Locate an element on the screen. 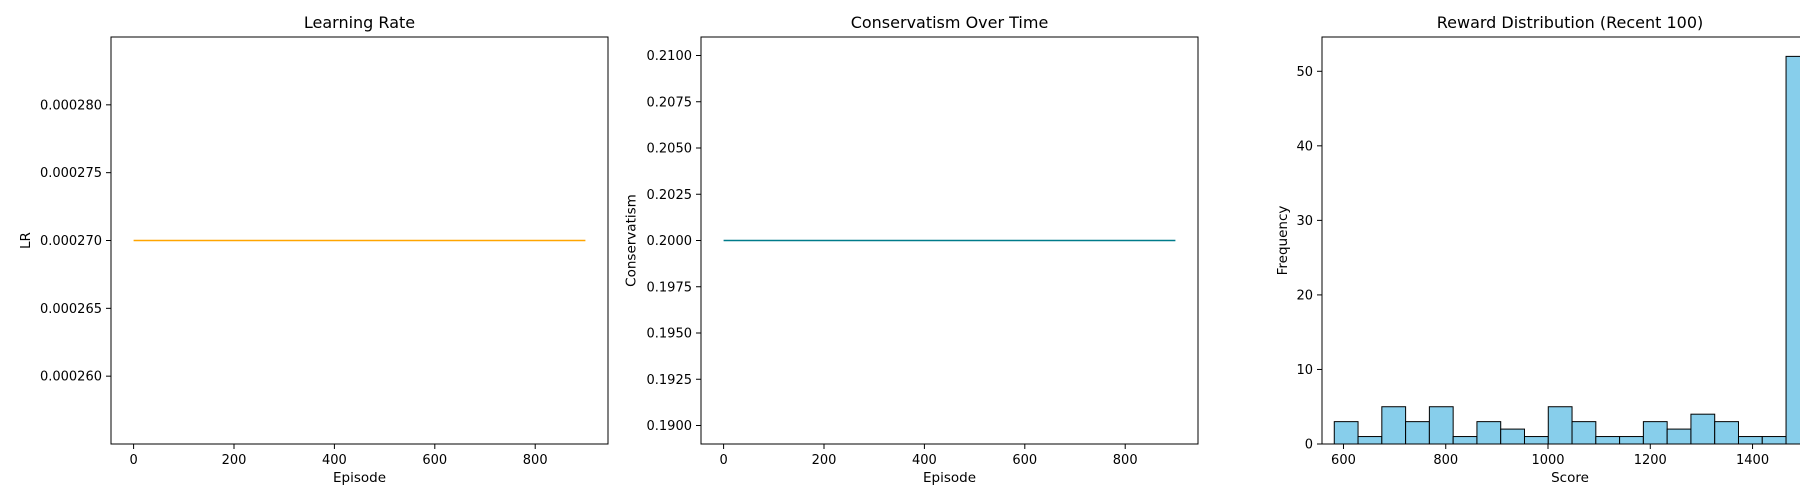  x-axis-label: Score is located at coordinates (1570, 478).